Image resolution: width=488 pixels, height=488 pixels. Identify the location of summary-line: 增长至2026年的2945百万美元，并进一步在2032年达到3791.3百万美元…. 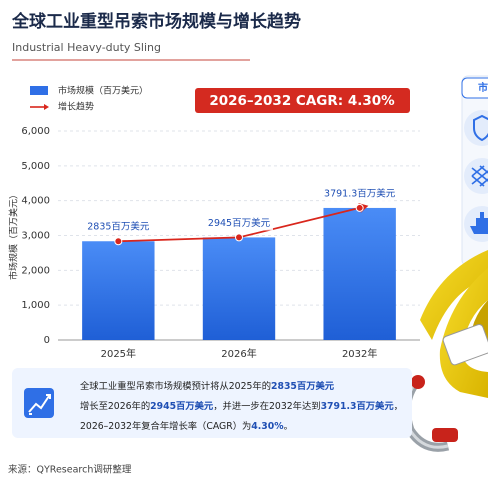
(241, 406).